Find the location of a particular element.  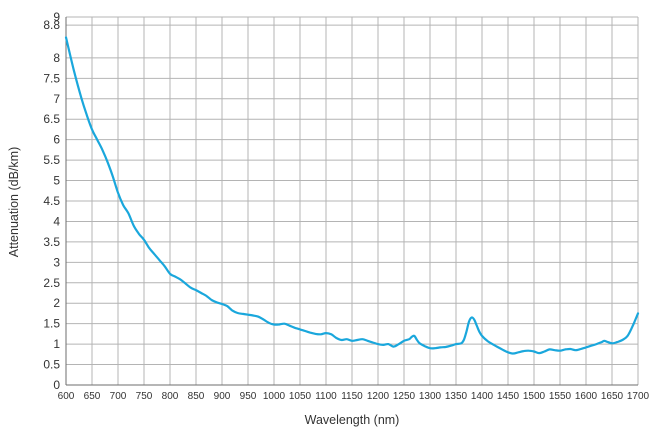

y-tick-label: 1 is located at coordinates (56, 344).